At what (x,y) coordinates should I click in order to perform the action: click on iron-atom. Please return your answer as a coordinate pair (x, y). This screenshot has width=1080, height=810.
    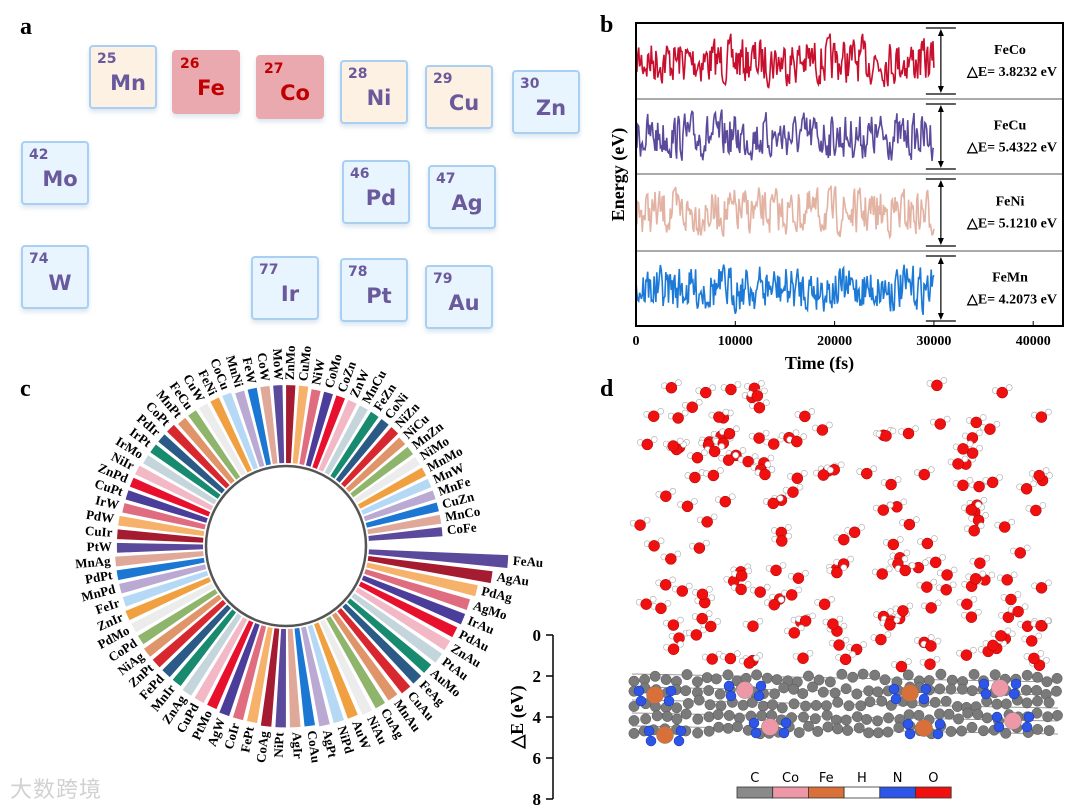
    Looking at the image, I should click on (655, 695).